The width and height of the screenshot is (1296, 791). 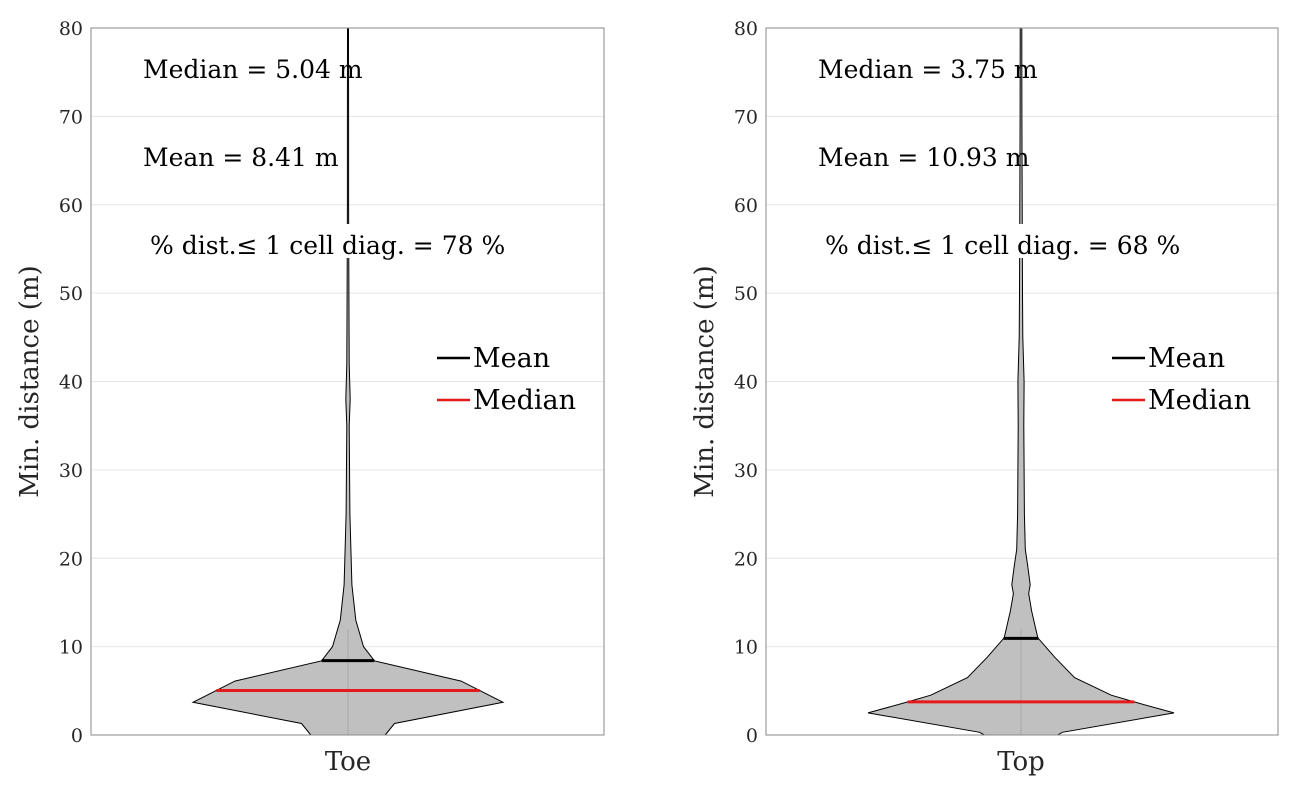 I want to click on mean-annotation: Mean = 10.93 m, so click(x=924, y=157).